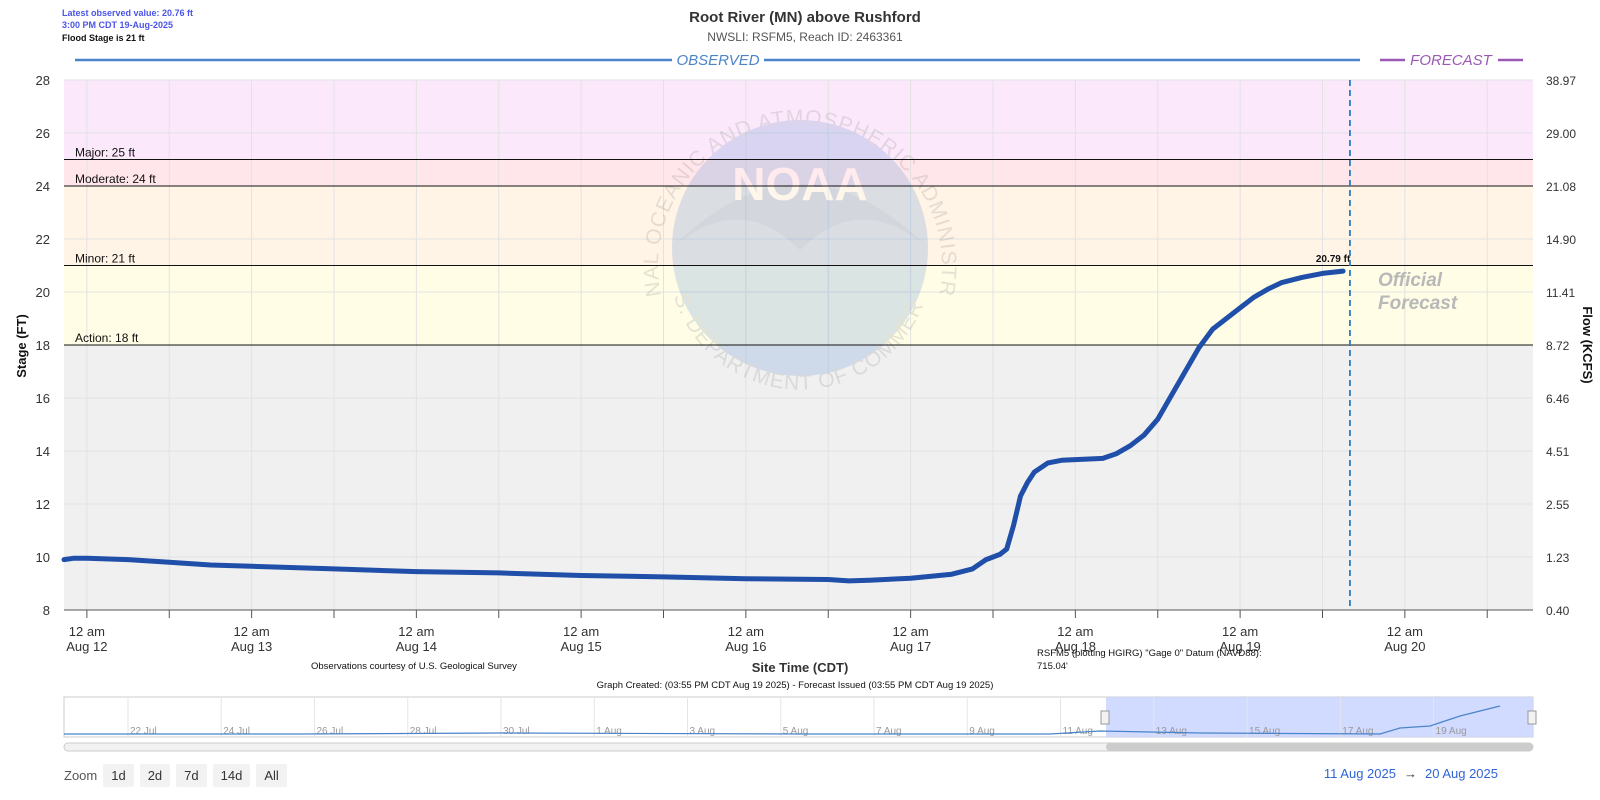 Image resolution: width=1600 pixels, height=800 pixels. What do you see at coordinates (1410, 773) in the screenshot?
I see `range-arrow-icon: →` at bounding box center [1410, 773].